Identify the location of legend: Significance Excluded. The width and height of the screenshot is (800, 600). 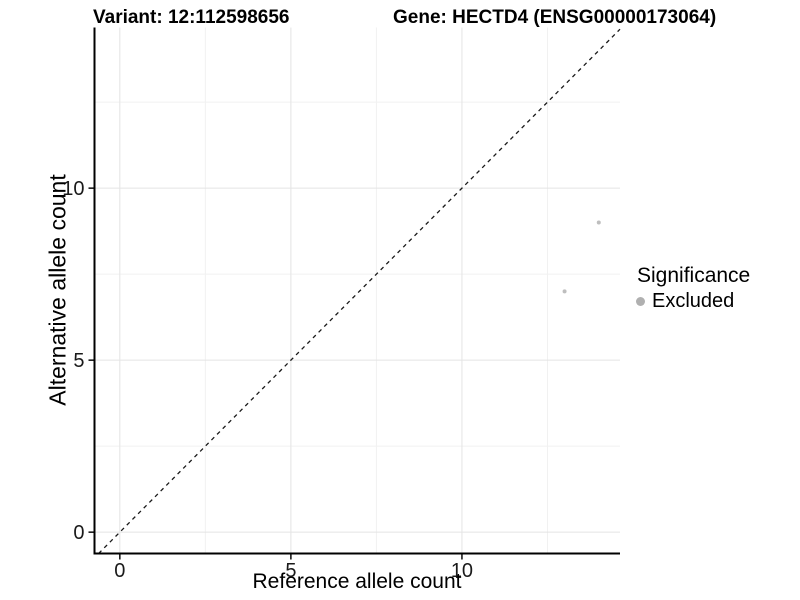
(693, 288).